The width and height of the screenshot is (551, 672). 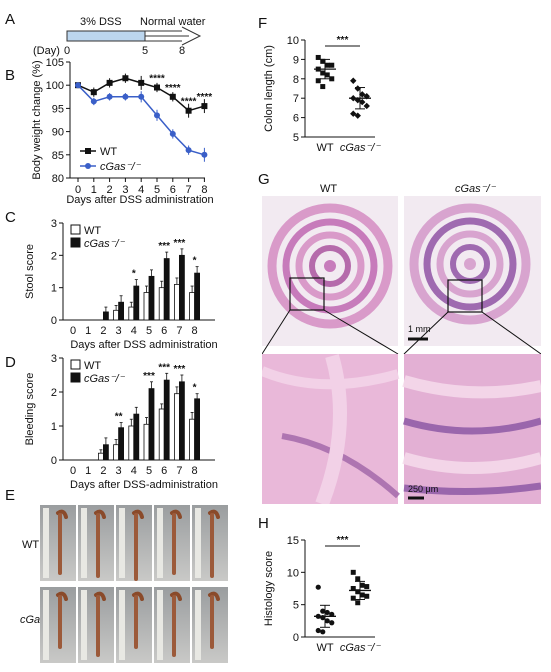 I want to click on dss-label: 3% DSS, so click(x=101, y=22).